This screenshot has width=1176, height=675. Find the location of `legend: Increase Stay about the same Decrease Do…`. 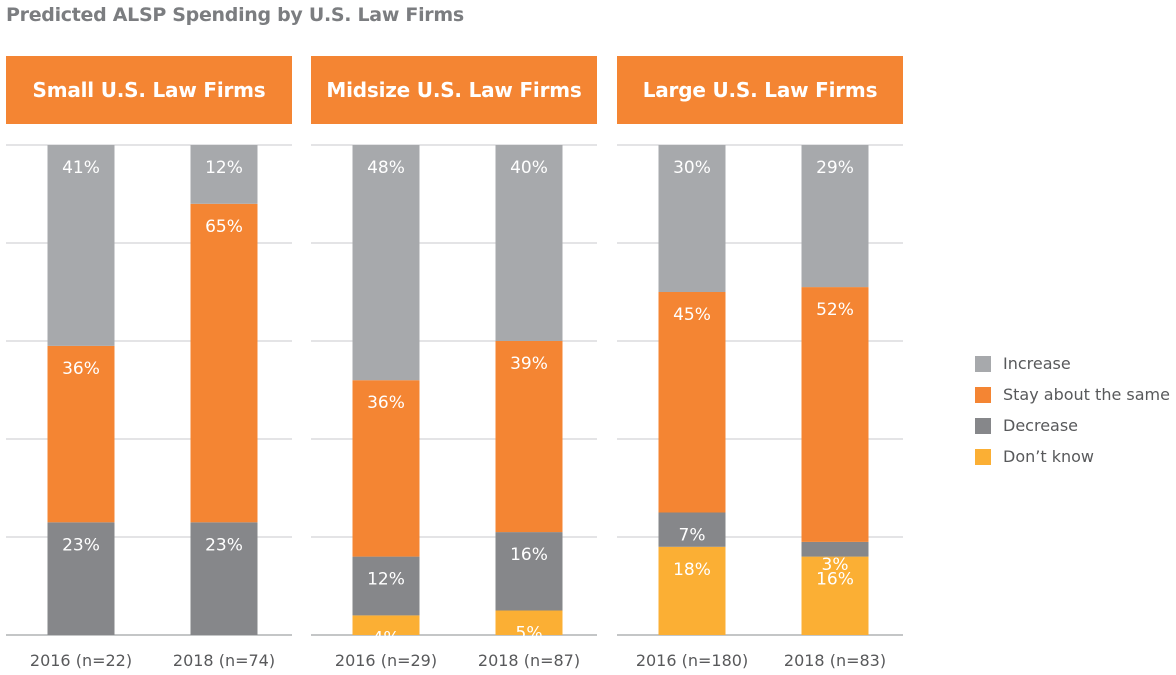

legend: Increase Stay about the same Decrease Do… is located at coordinates (1072, 410).